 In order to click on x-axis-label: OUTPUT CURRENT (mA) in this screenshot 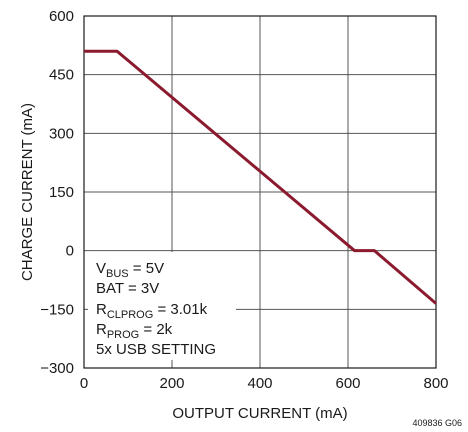, I will do `click(259, 413)`.